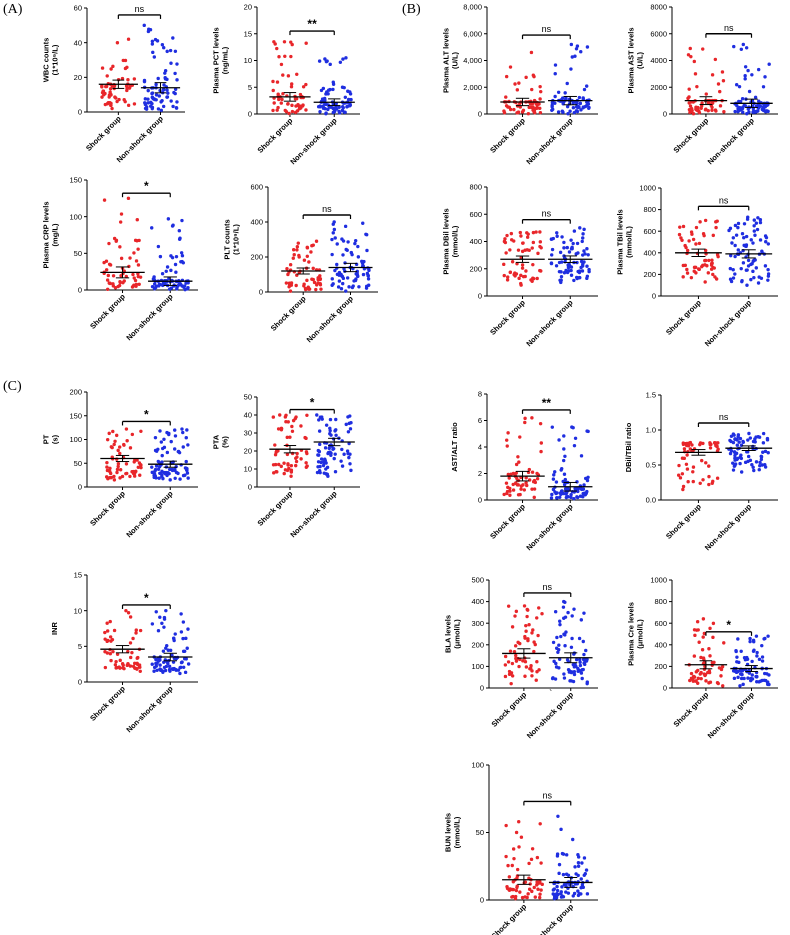 The image size is (790, 935). What do you see at coordinates (691, 135) in the screenshot?
I see `x-category-label: Shock group` at bounding box center [691, 135].